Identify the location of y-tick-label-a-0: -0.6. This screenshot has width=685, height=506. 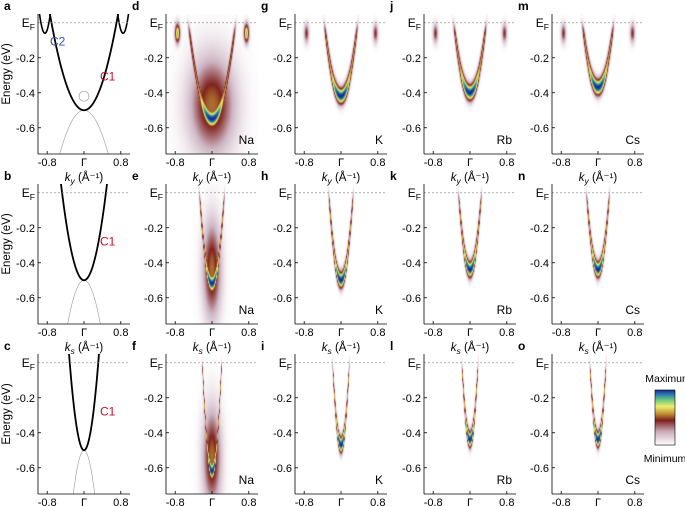
(25, 129).